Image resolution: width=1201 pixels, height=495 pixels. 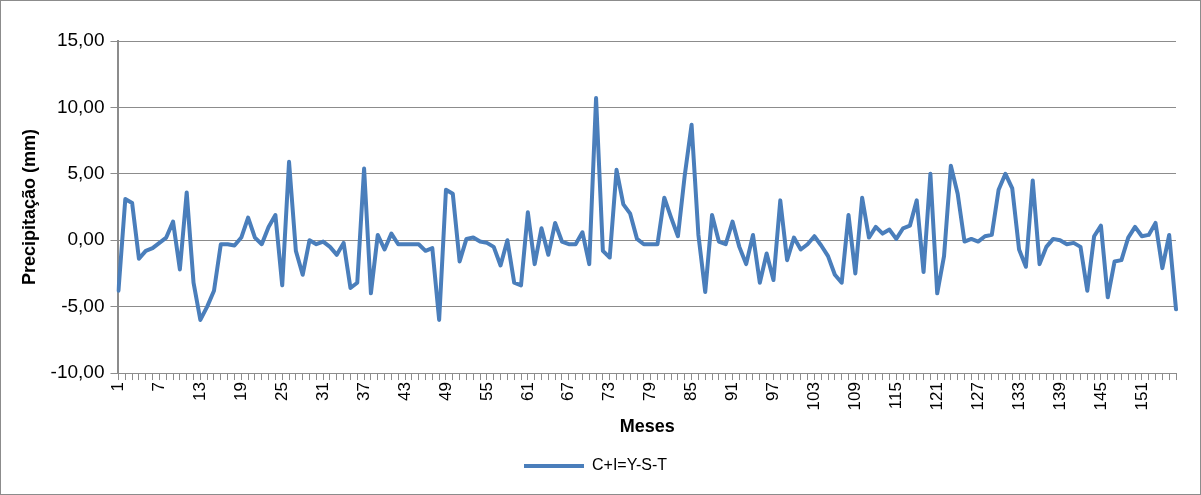 What do you see at coordinates (80, 40) in the screenshot?
I see `y-tick-label: 15,00` at bounding box center [80, 40].